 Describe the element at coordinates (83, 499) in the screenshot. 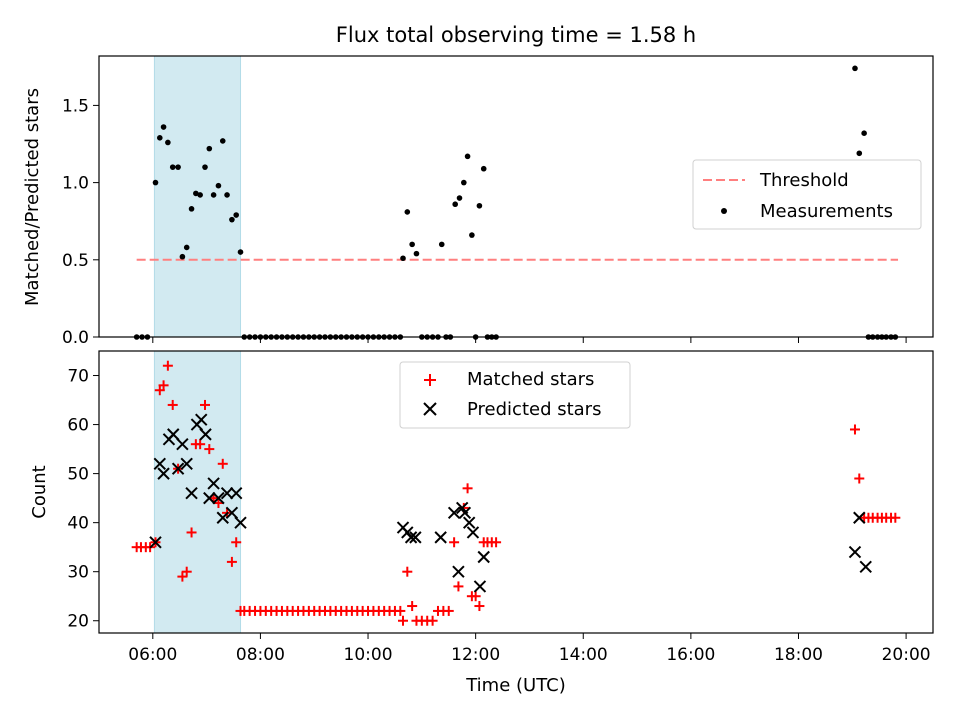

I see `y-ticks-bottom: 20 30 40 50 60 70` at that location.